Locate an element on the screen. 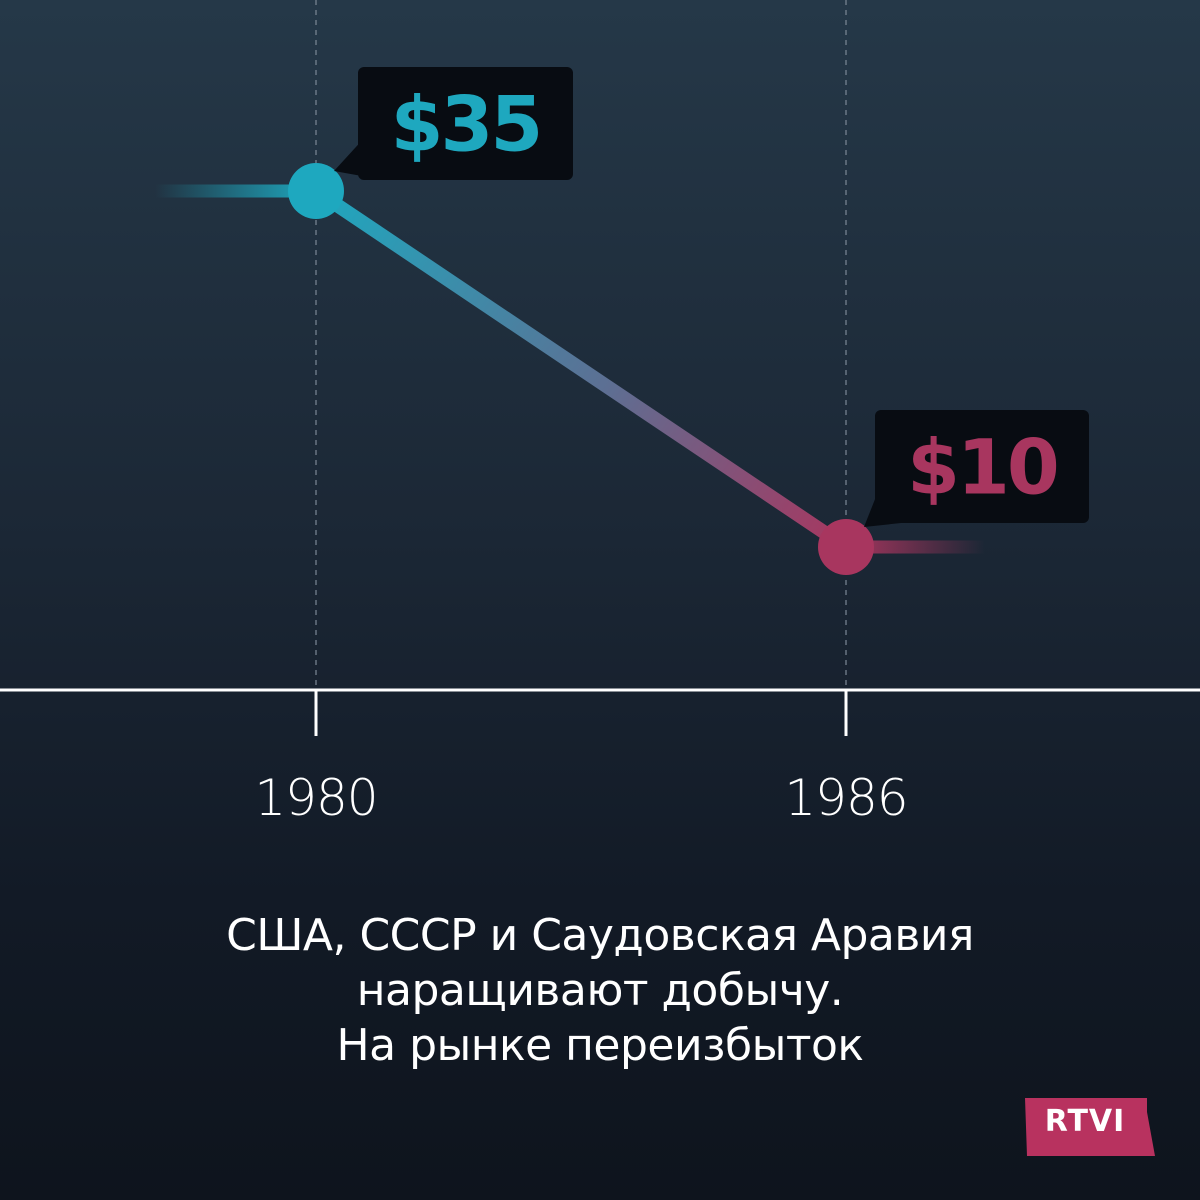  data-label: $10 is located at coordinates (976, 468).